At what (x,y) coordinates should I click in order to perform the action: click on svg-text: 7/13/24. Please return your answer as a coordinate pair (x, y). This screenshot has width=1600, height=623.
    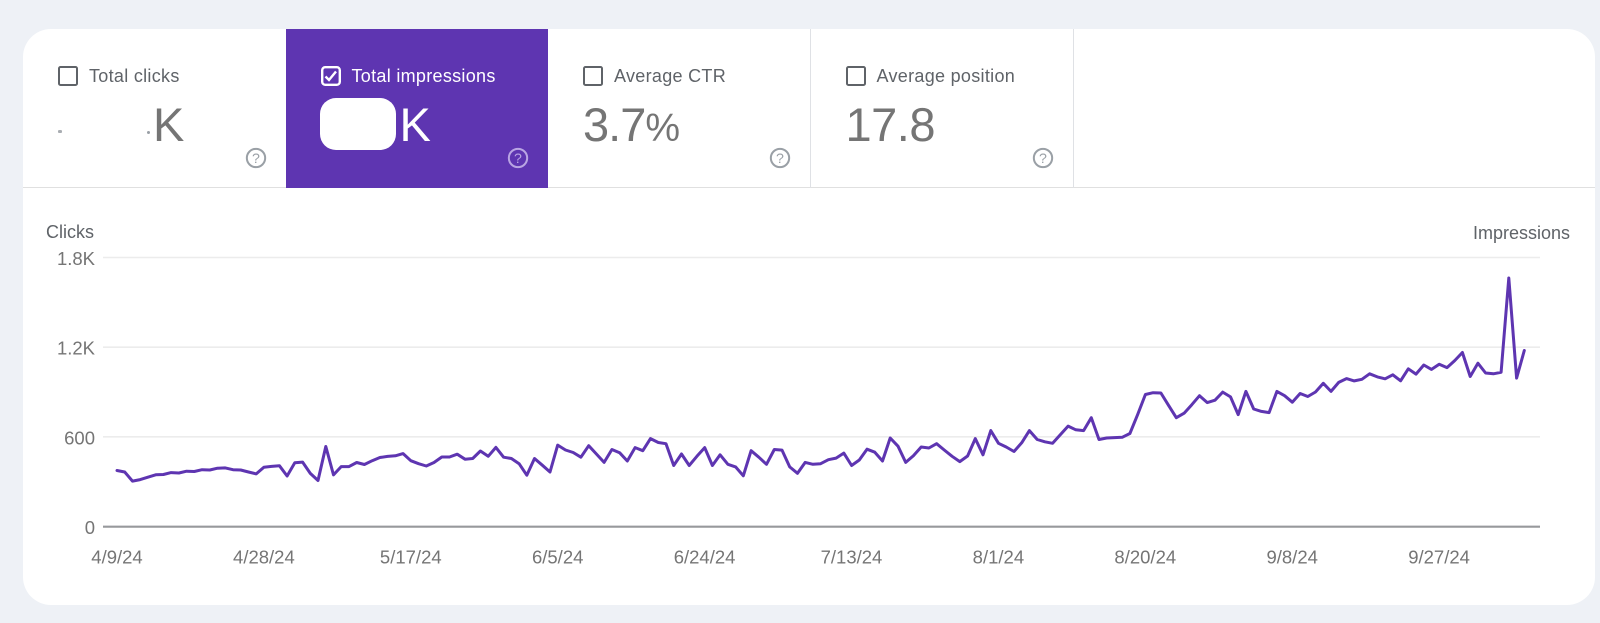
    Looking at the image, I should click on (852, 557).